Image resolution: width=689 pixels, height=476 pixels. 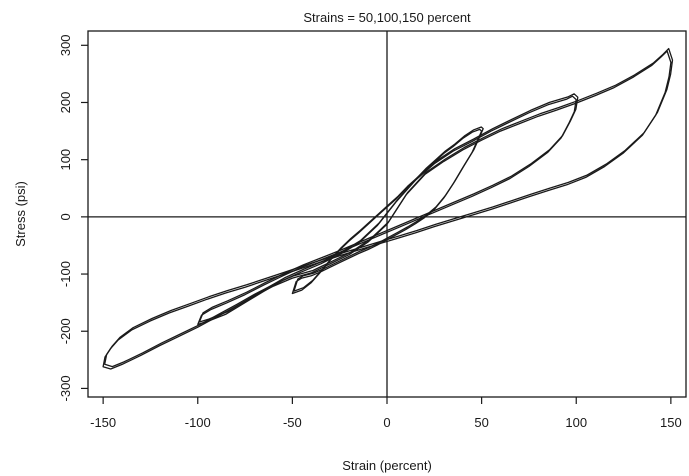 I want to click on y-tick-label: -300, so click(x=65, y=388).